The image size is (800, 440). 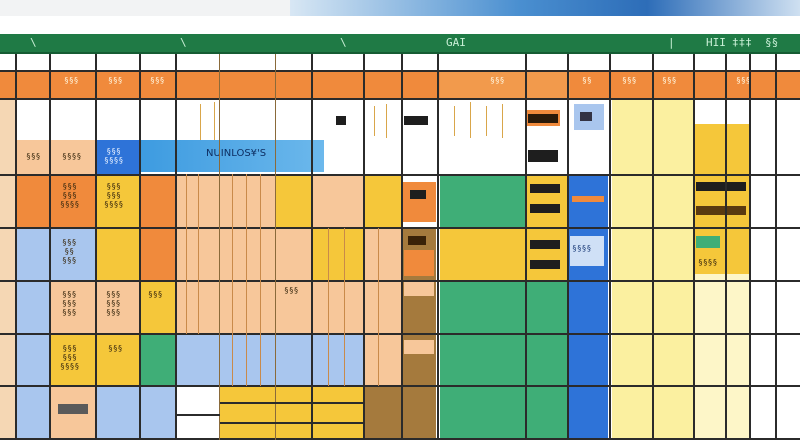 What do you see at coordinates (722, 357) in the screenshot?
I see `column-fill` at bounding box center [722, 357].